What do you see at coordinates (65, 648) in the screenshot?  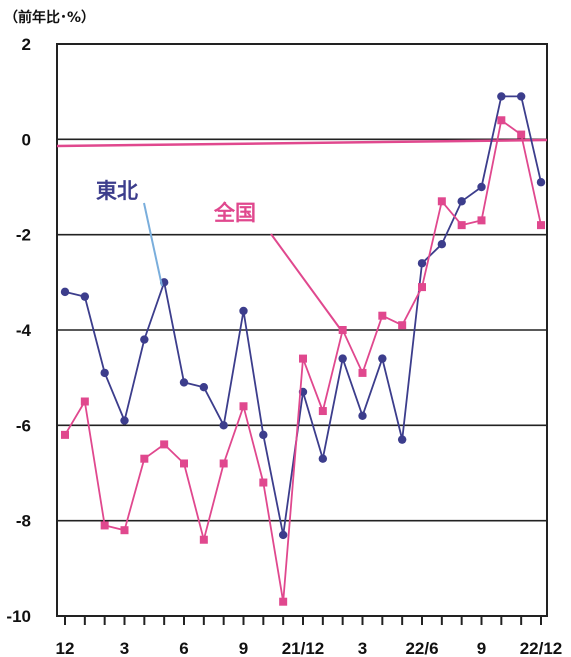 I see `x-tick-label: 12` at bounding box center [65, 648].